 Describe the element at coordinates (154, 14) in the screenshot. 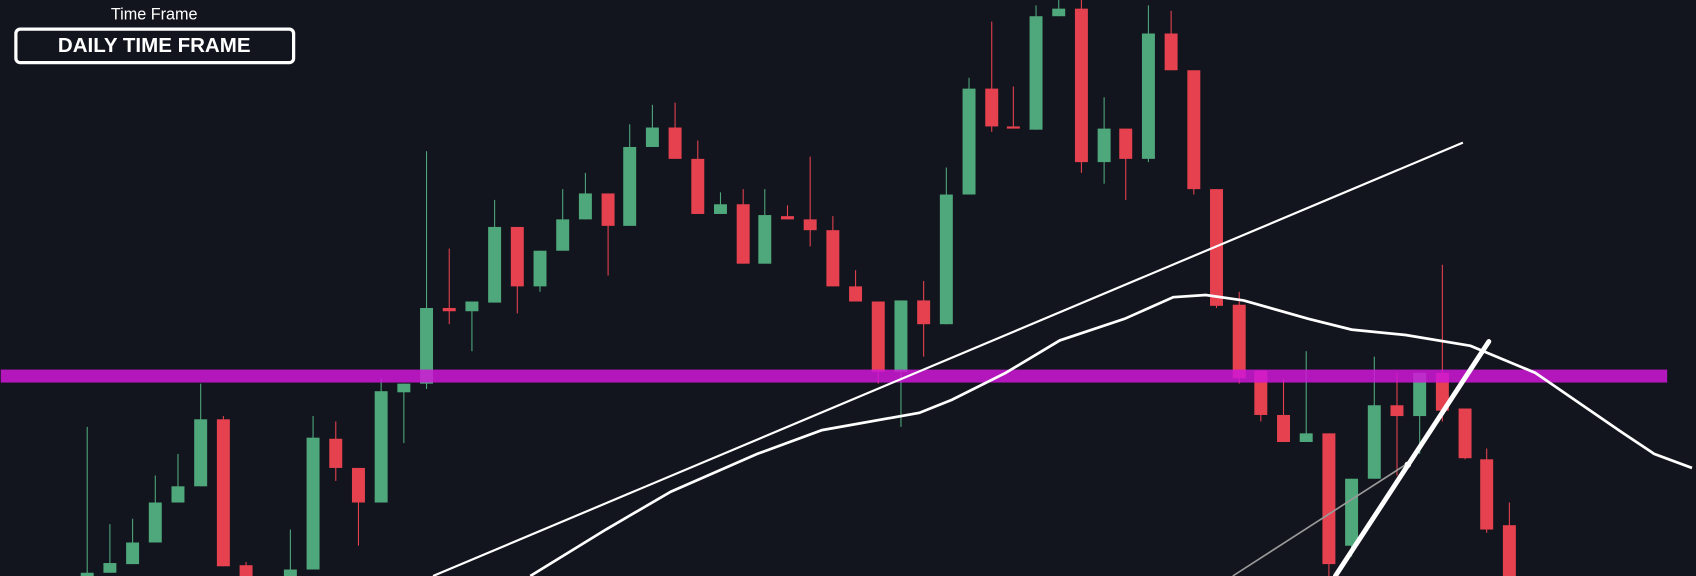

I see `label-caption: Time Frame` at that location.